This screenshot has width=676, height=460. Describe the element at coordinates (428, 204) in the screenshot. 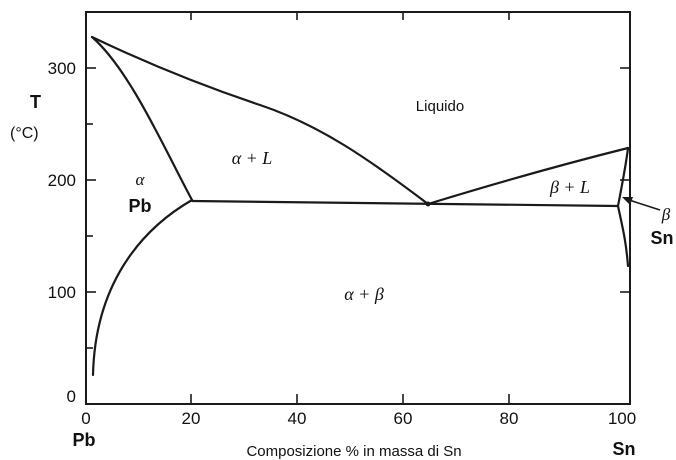

I see `eutectic-point` at that location.